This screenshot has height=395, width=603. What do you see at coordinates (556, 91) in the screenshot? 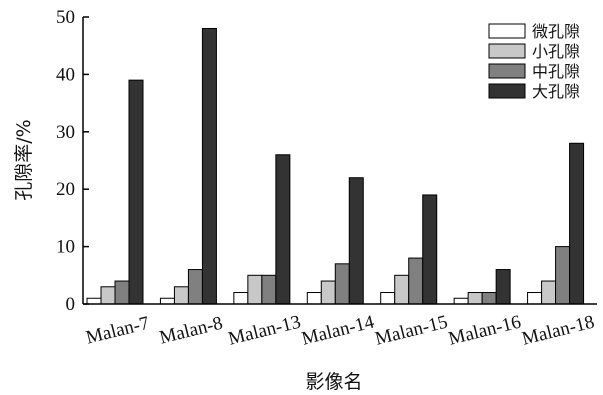
I see `legend-label: 大孔隙` at bounding box center [556, 91].